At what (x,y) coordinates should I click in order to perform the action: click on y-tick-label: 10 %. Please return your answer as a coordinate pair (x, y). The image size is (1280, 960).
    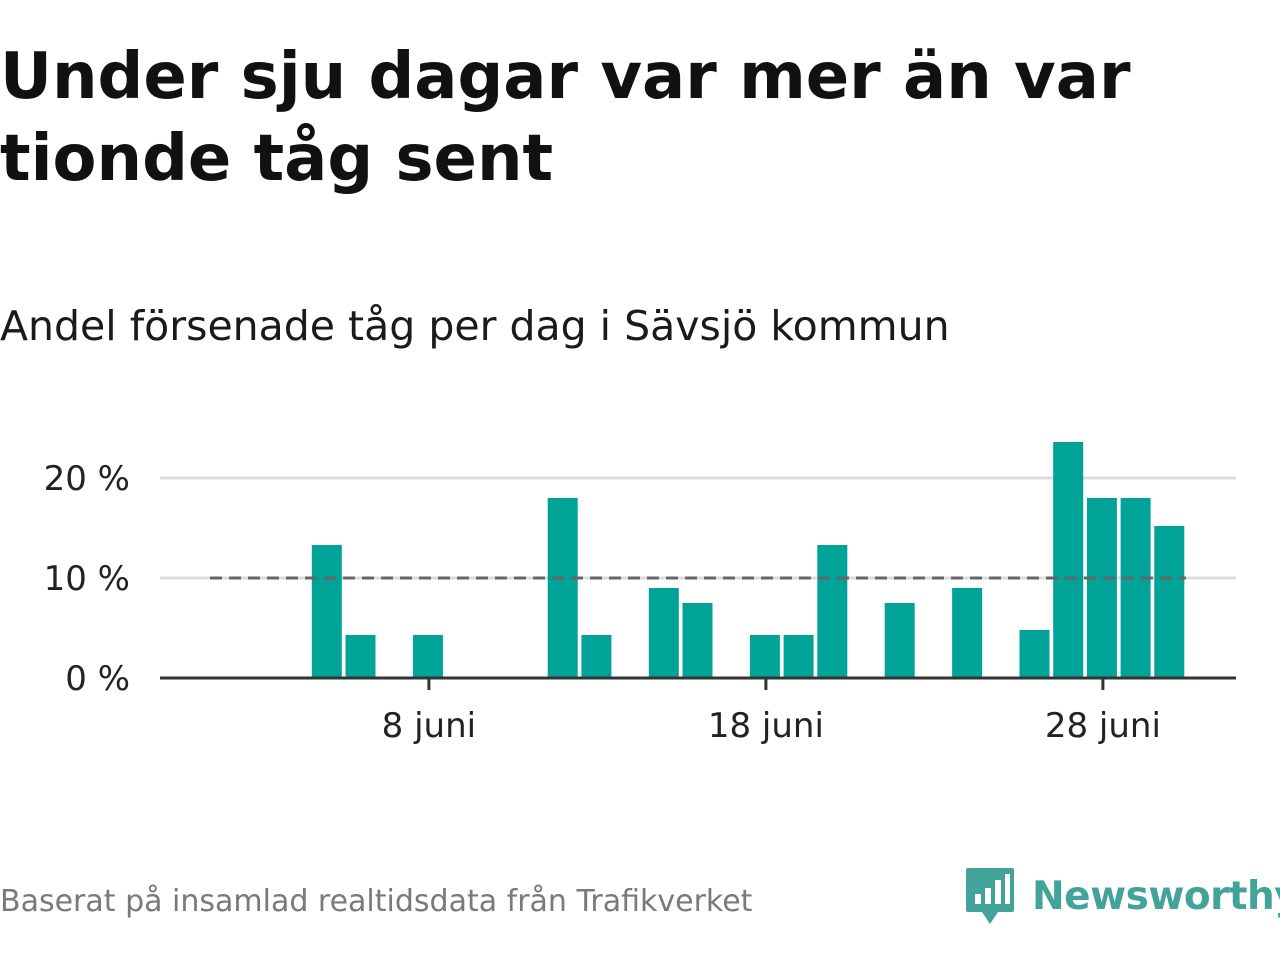
    Looking at the image, I should click on (87, 579).